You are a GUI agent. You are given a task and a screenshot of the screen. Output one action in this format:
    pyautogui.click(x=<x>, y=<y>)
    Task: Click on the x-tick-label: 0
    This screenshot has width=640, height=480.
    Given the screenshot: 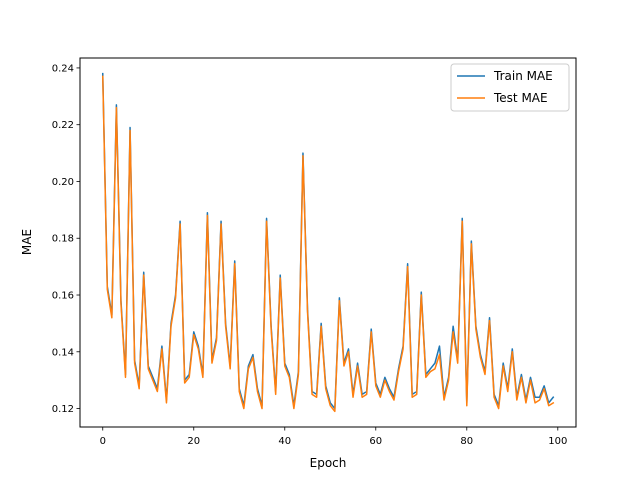 What is the action you would take?
    pyautogui.click(x=103, y=441)
    